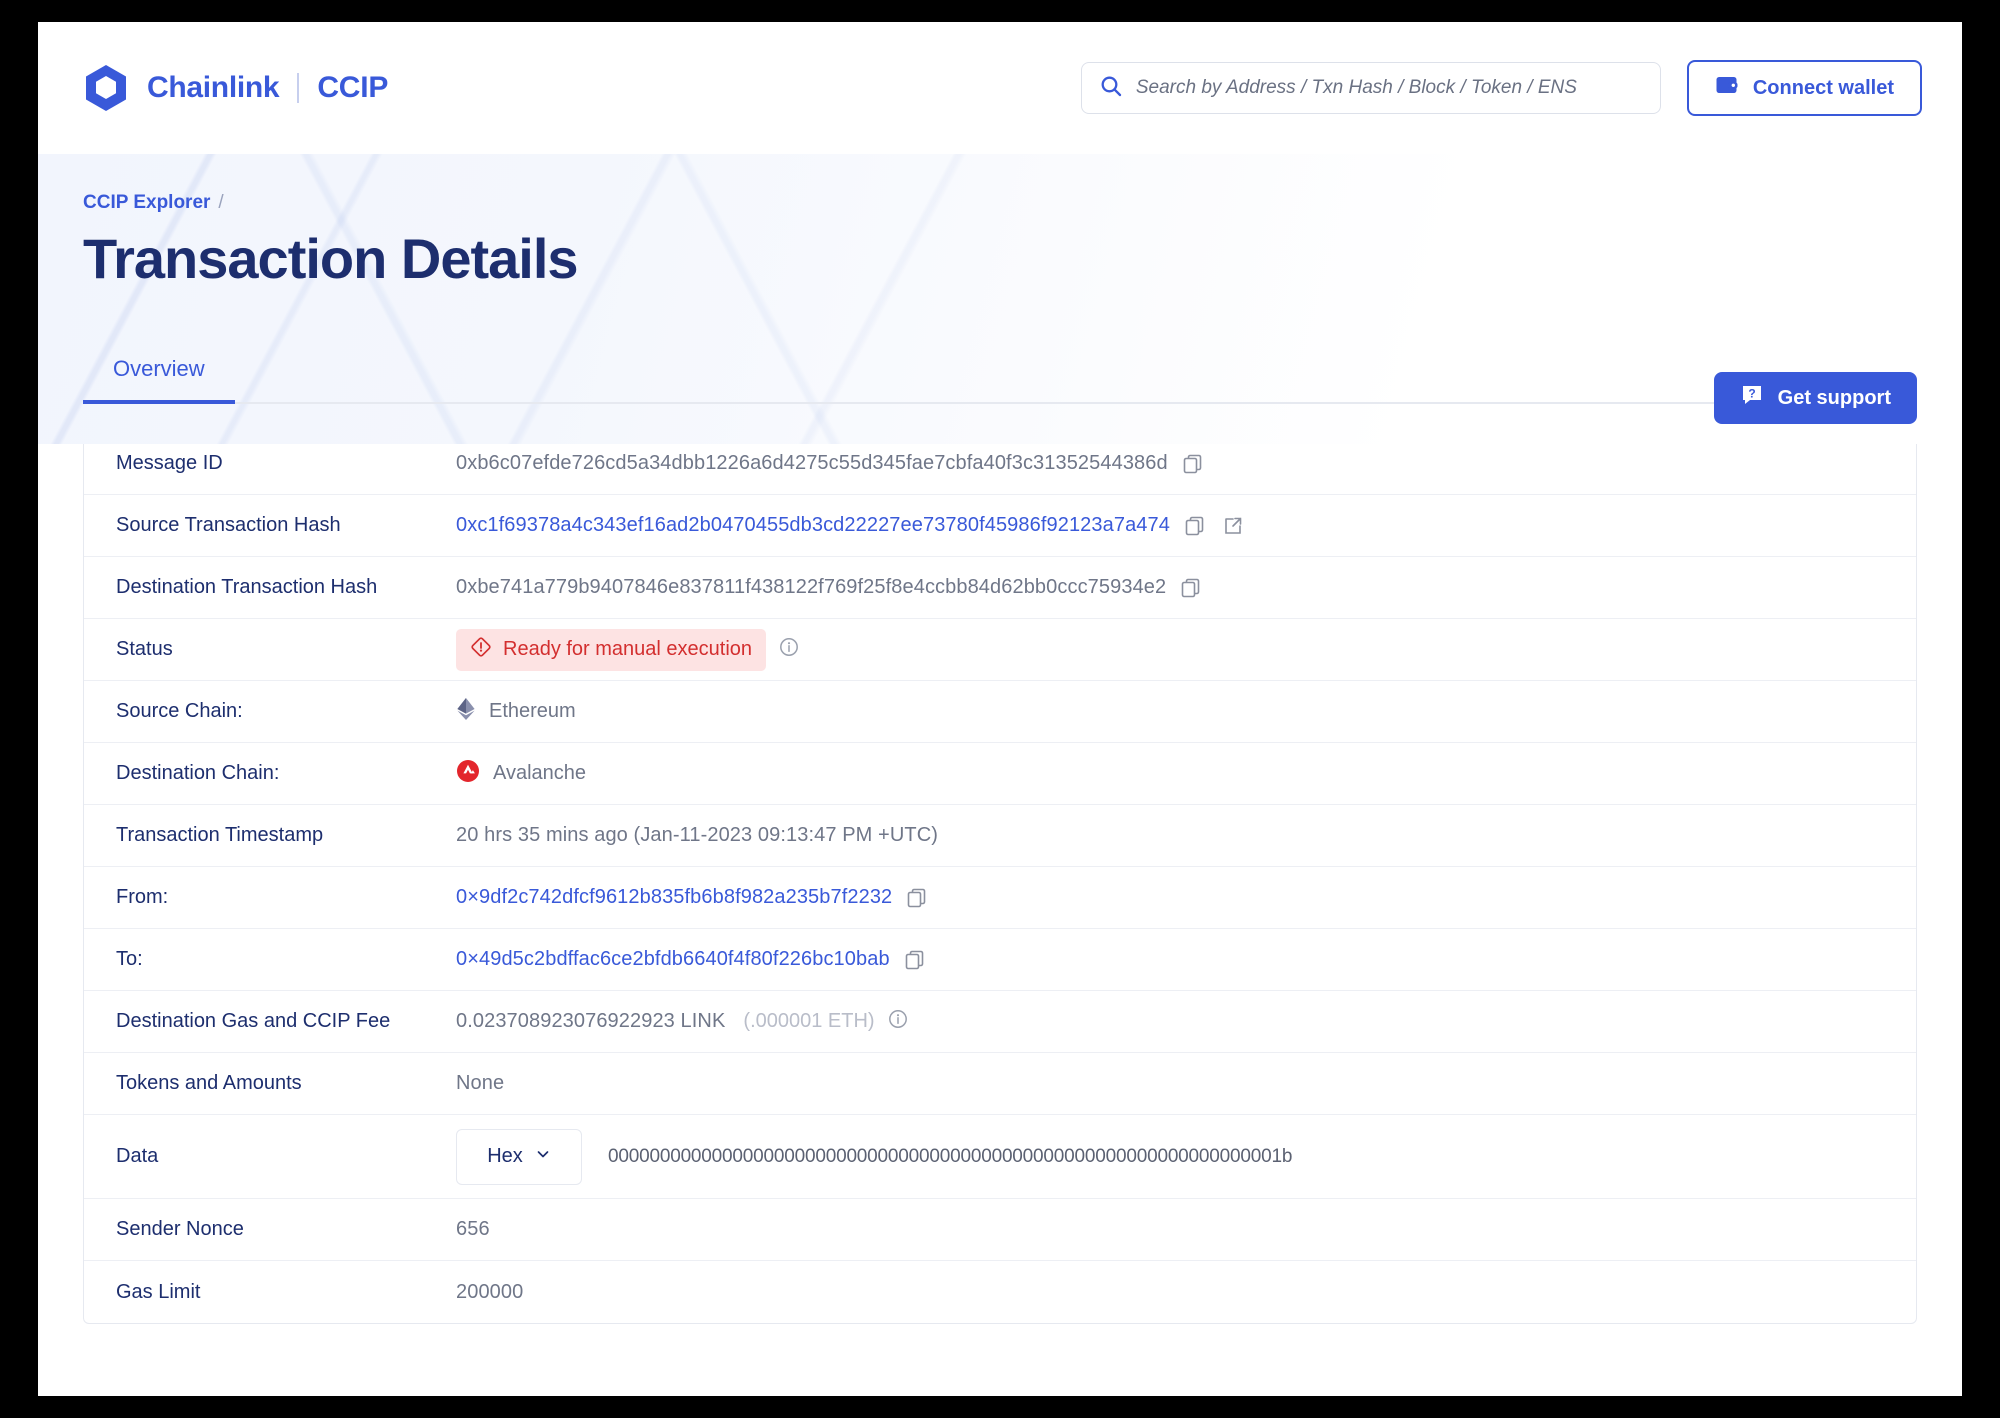  What do you see at coordinates (169, 463) in the screenshot?
I see `row-label: Message ID` at bounding box center [169, 463].